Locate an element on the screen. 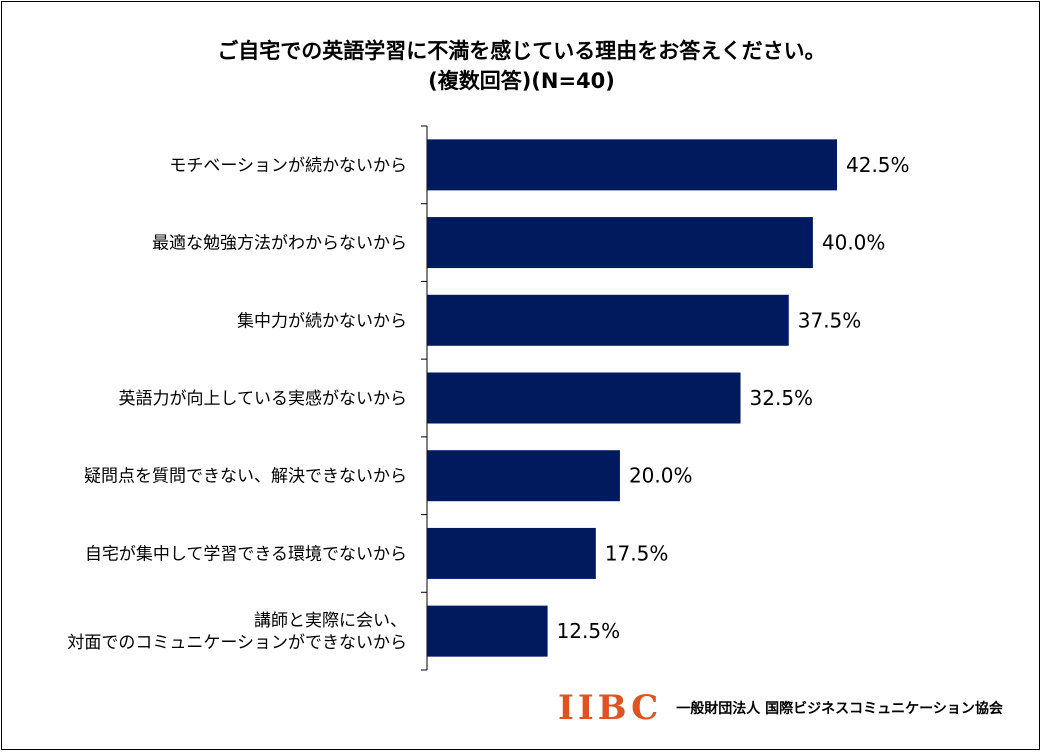 This screenshot has height=753, width=1043. logo-mark: IIBC is located at coordinates (610, 708).